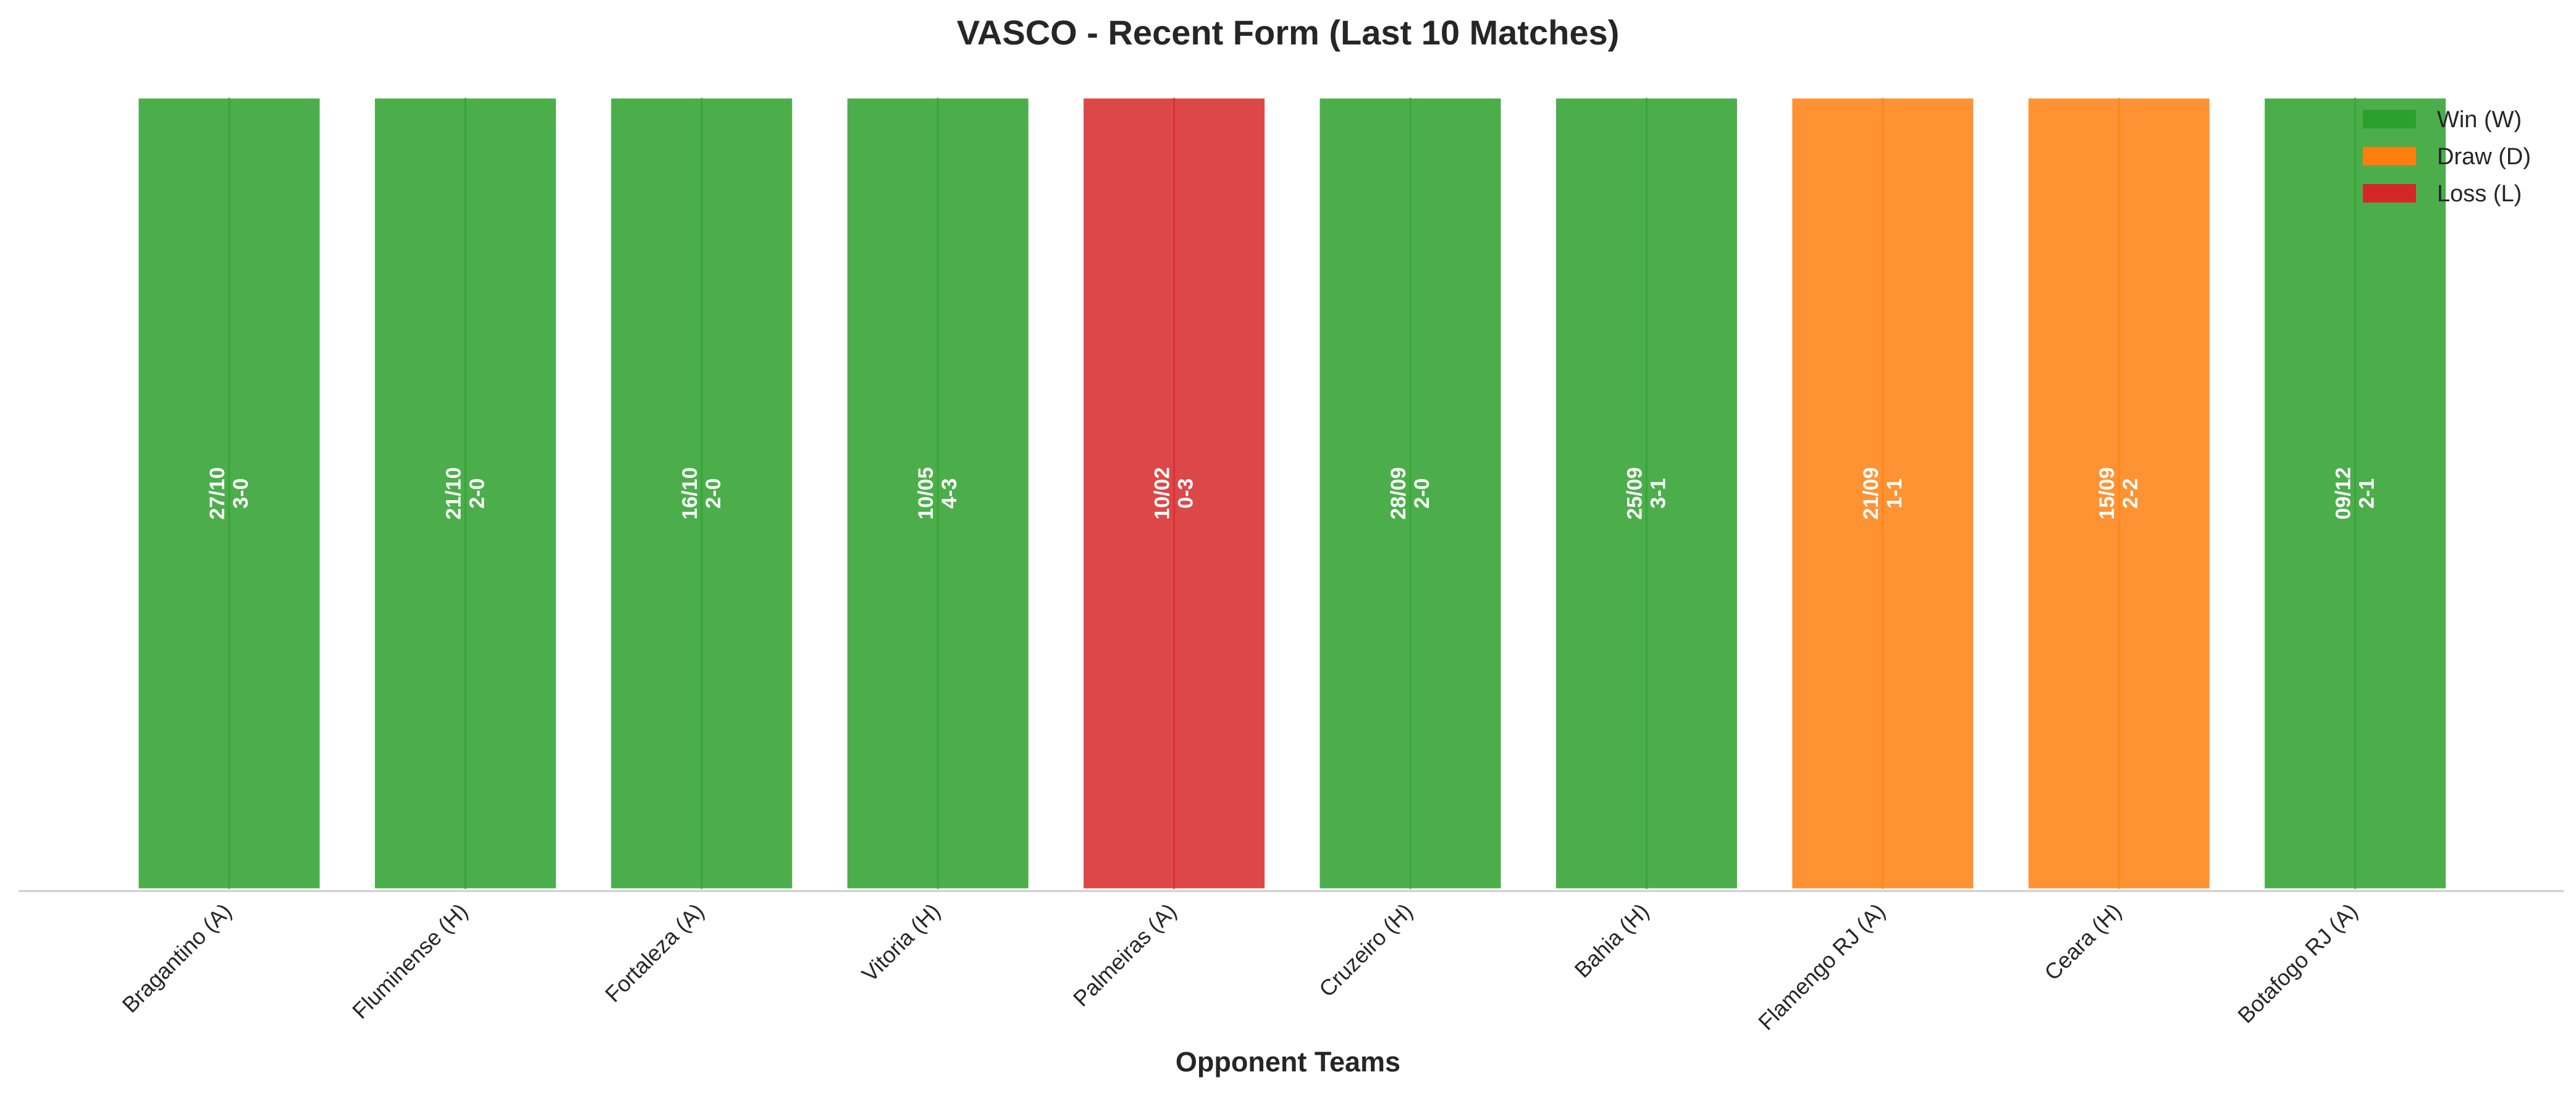  Describe the element at coordinates (2130, 493) in the screenshot. I see `bar-label-score-8: 2-2` at that location.